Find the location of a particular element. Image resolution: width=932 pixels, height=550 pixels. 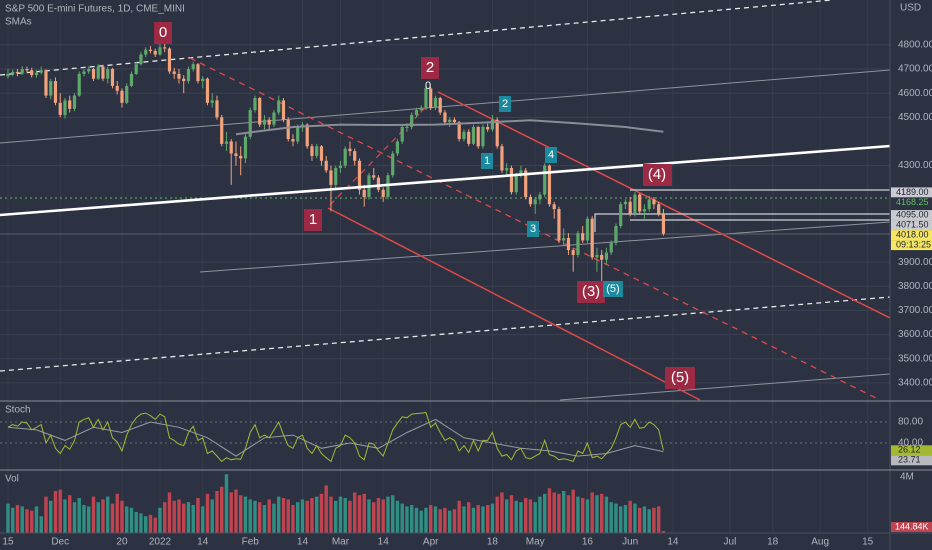

indicator-label: SMAs is located at coordinates (18, 22).